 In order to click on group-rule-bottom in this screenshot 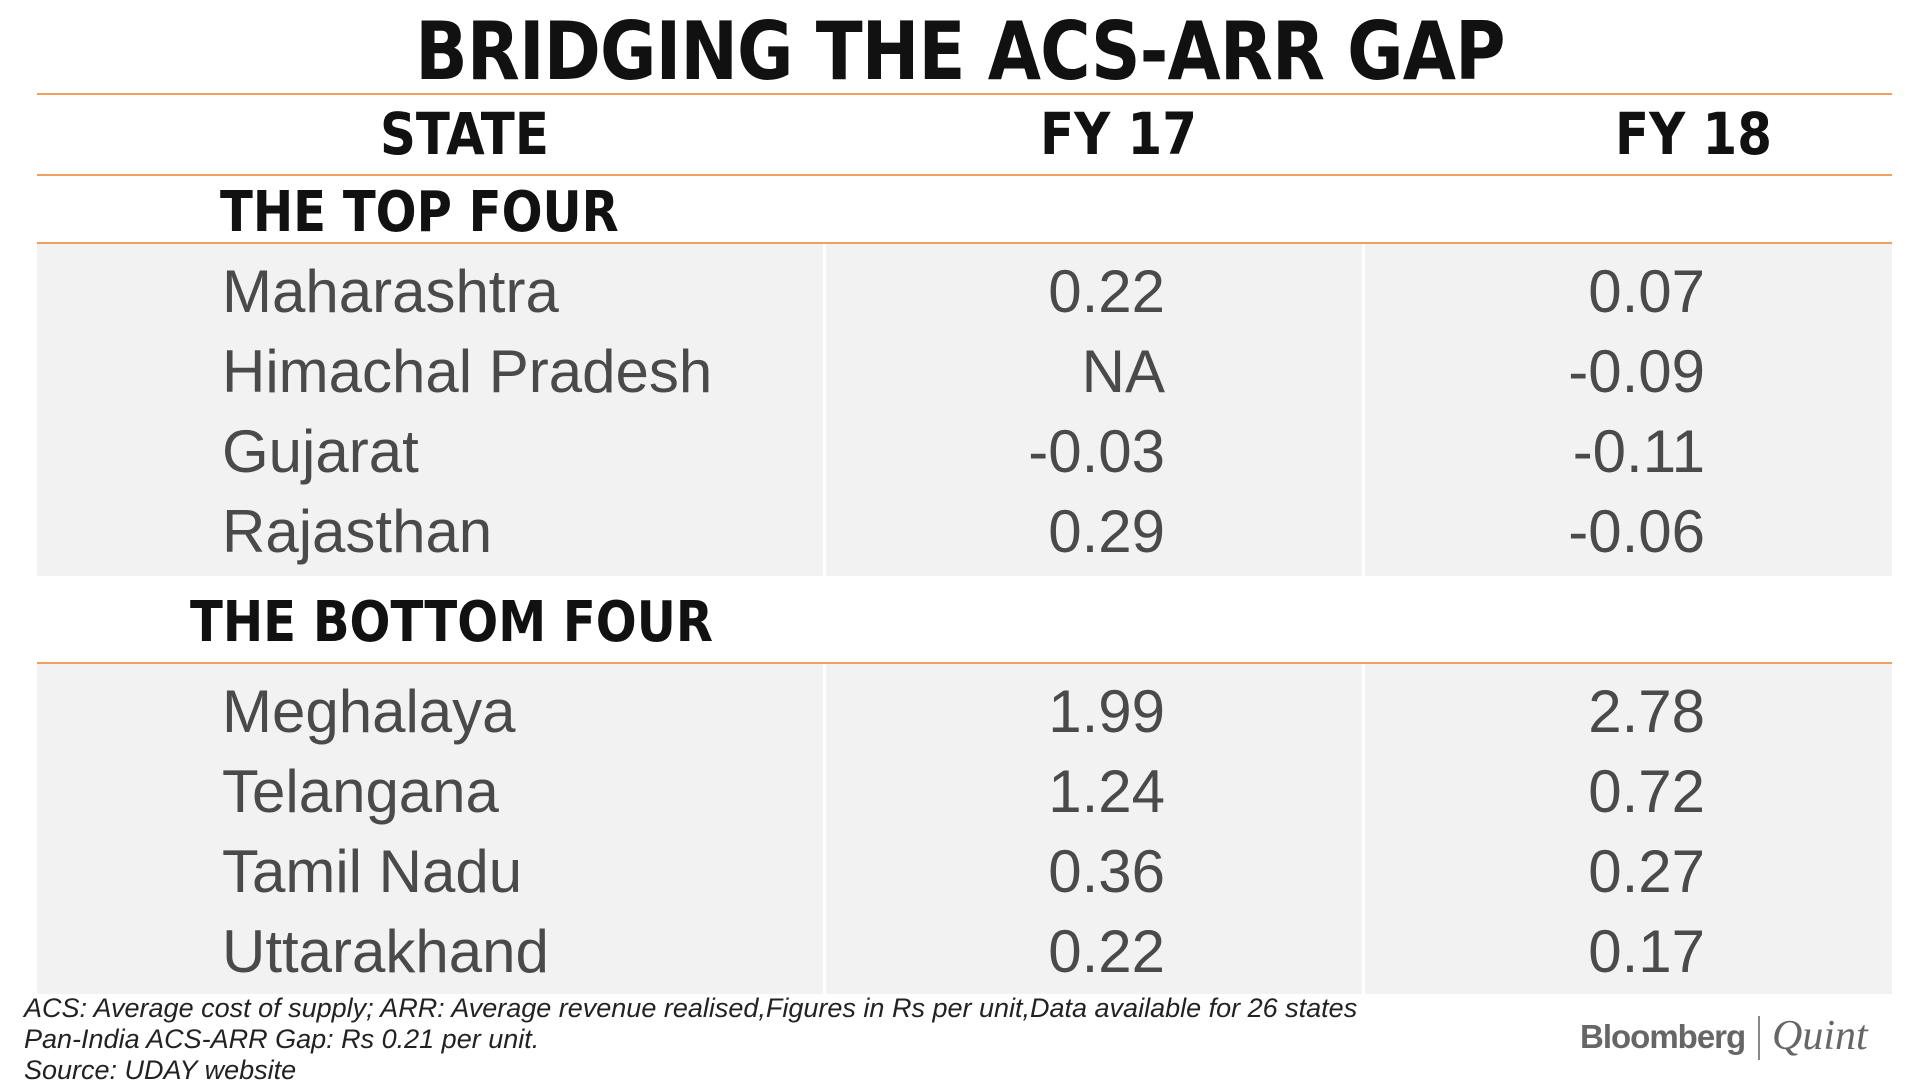, I will do `click(964, 663)`.